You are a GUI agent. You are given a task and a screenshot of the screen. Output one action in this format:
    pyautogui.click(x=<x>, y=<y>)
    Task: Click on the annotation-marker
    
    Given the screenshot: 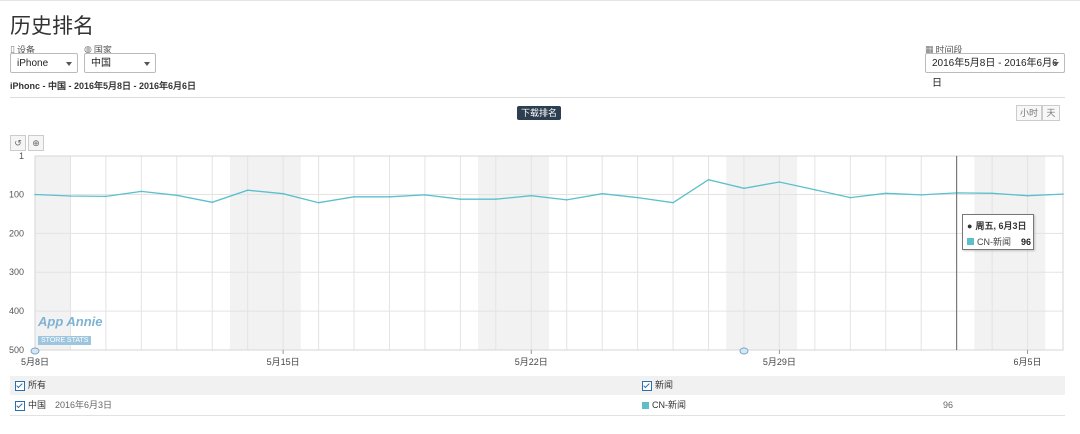 What is the action you would take?
    pyautogui.click(x=744, y=351)
    